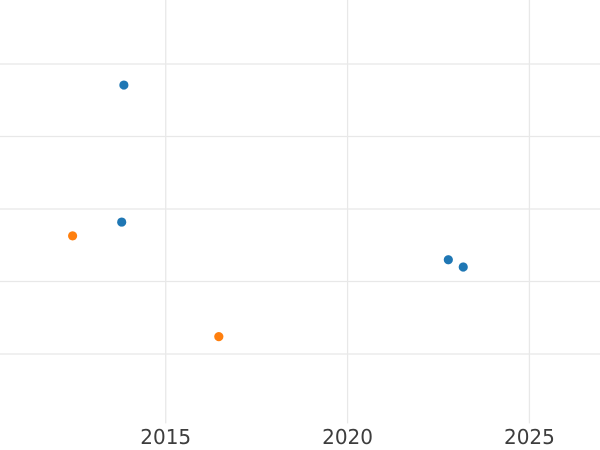  Describe the element at coordinates (347, 437) in the screenshot. I see `x-tick-label: 2020` at that location.